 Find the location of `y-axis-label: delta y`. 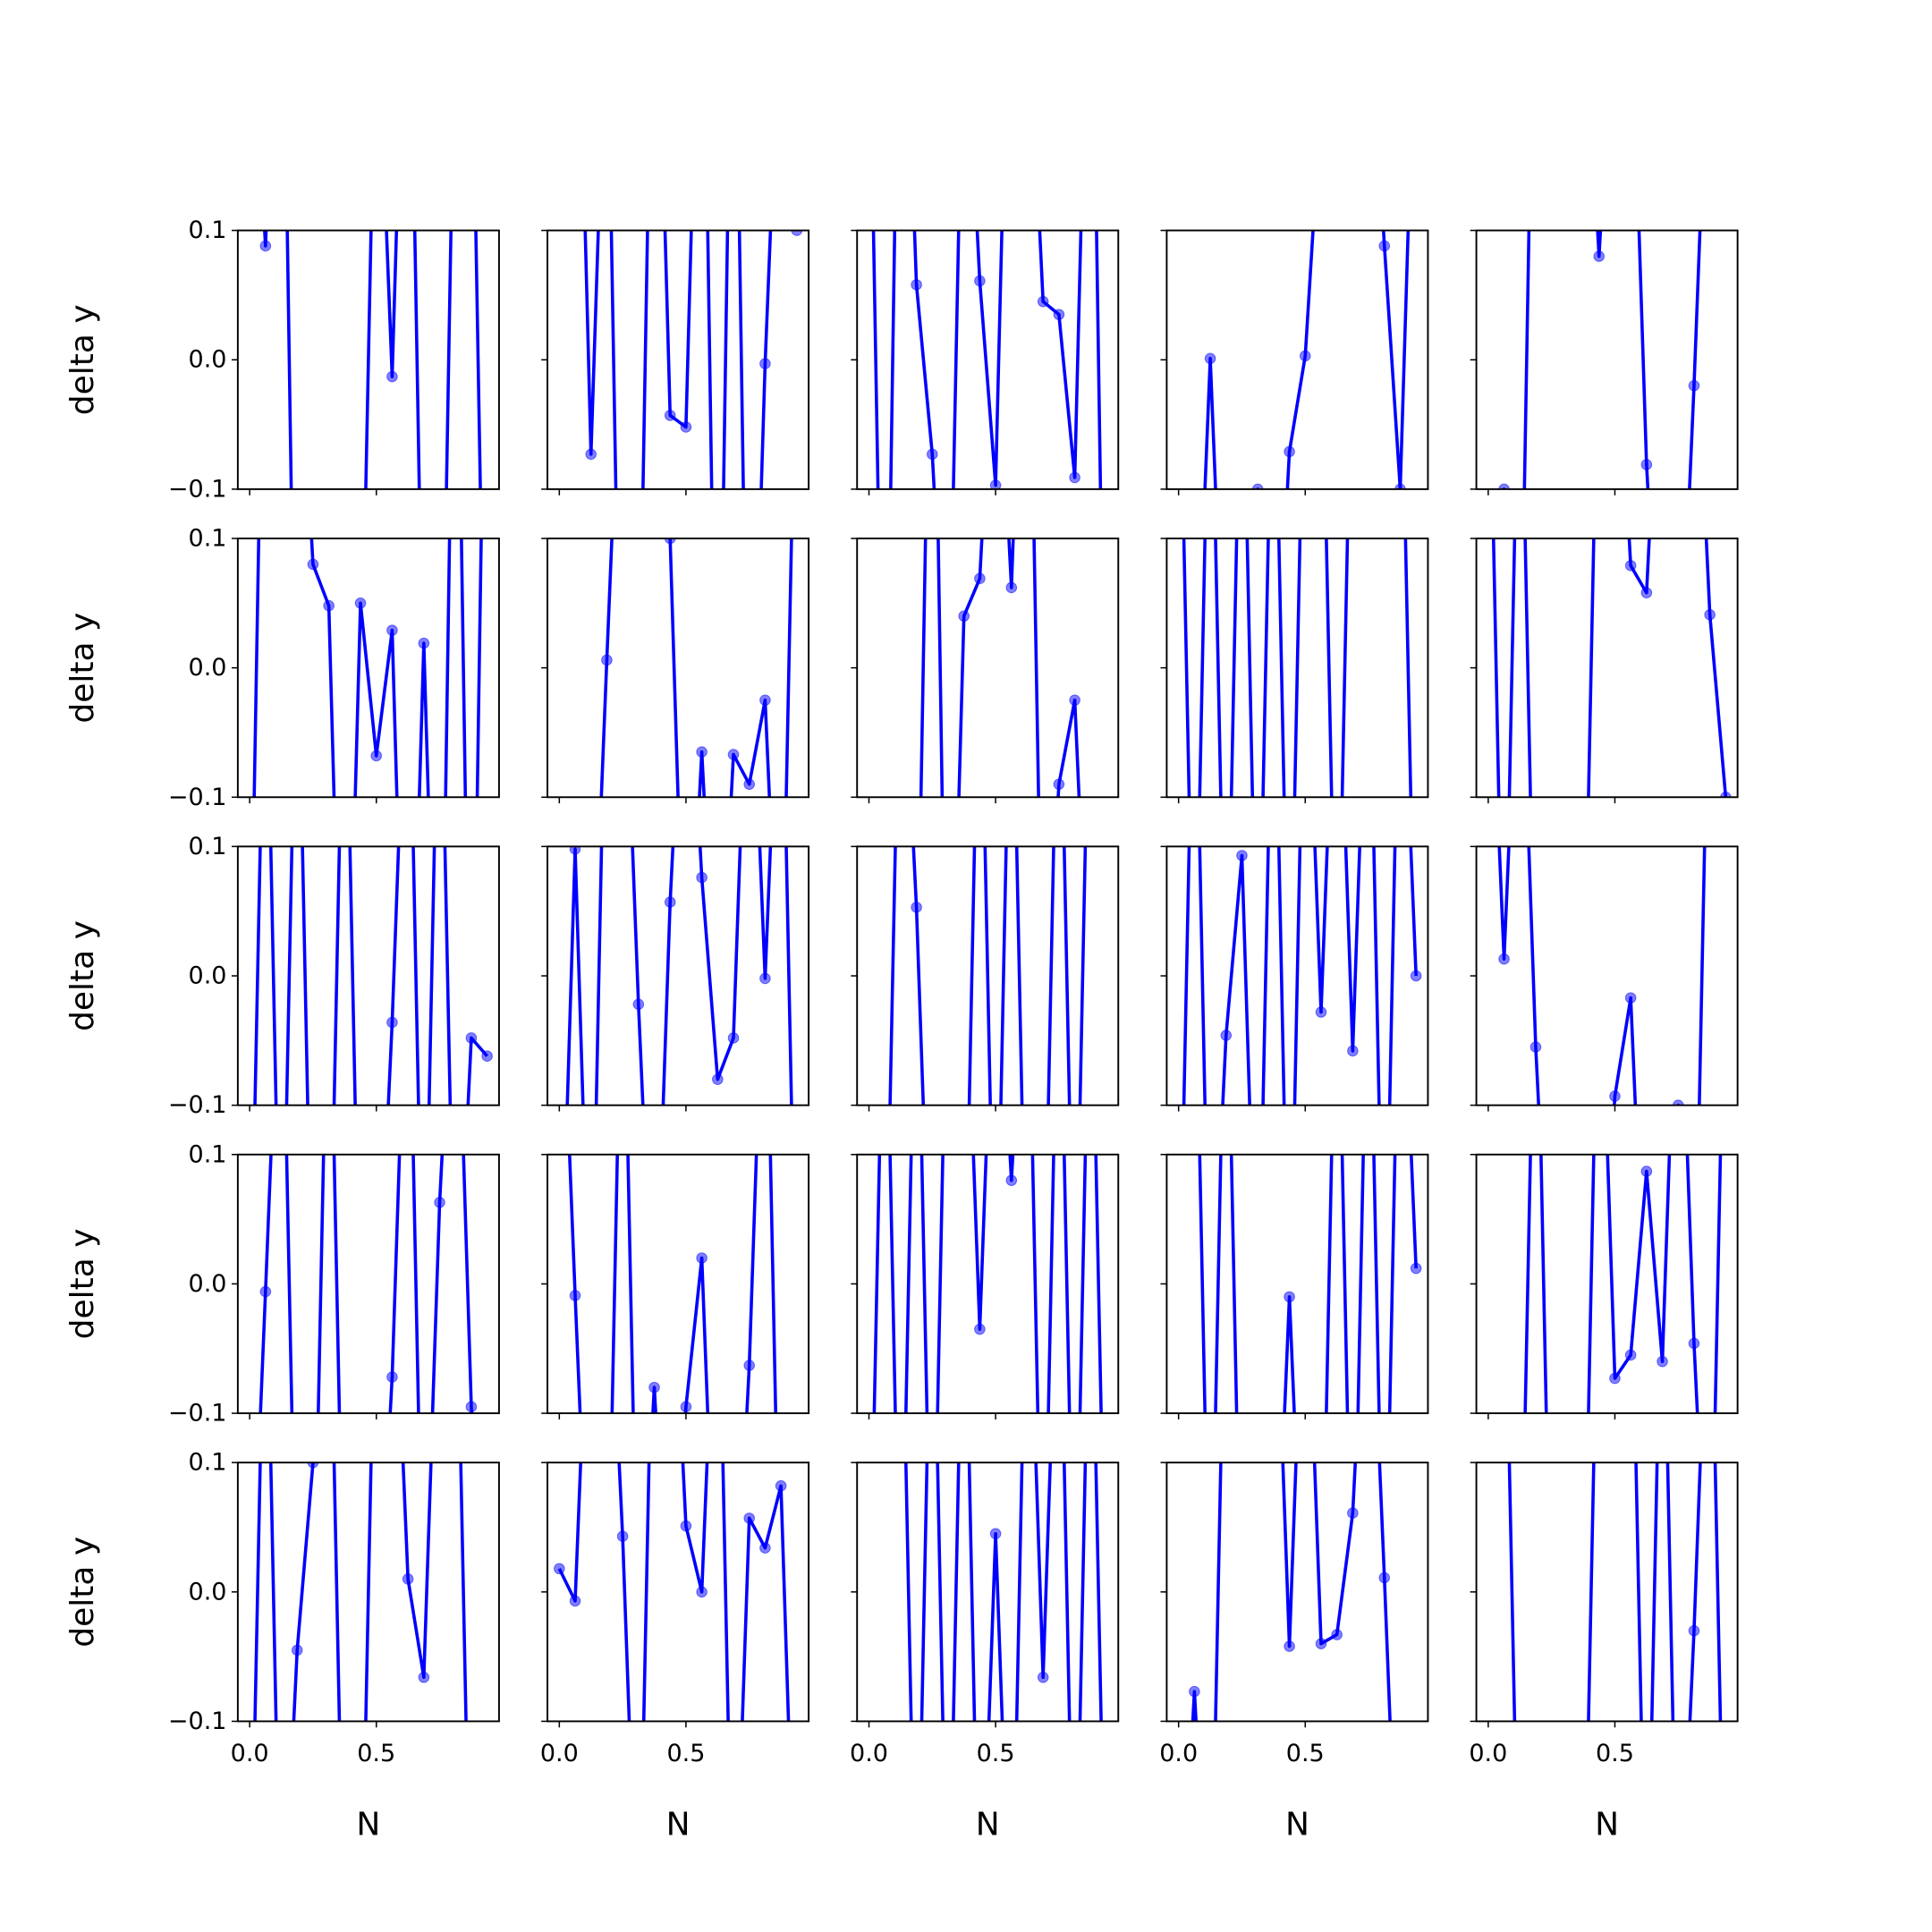

y-axis-label: delta y is located at coordinates (82, 975).